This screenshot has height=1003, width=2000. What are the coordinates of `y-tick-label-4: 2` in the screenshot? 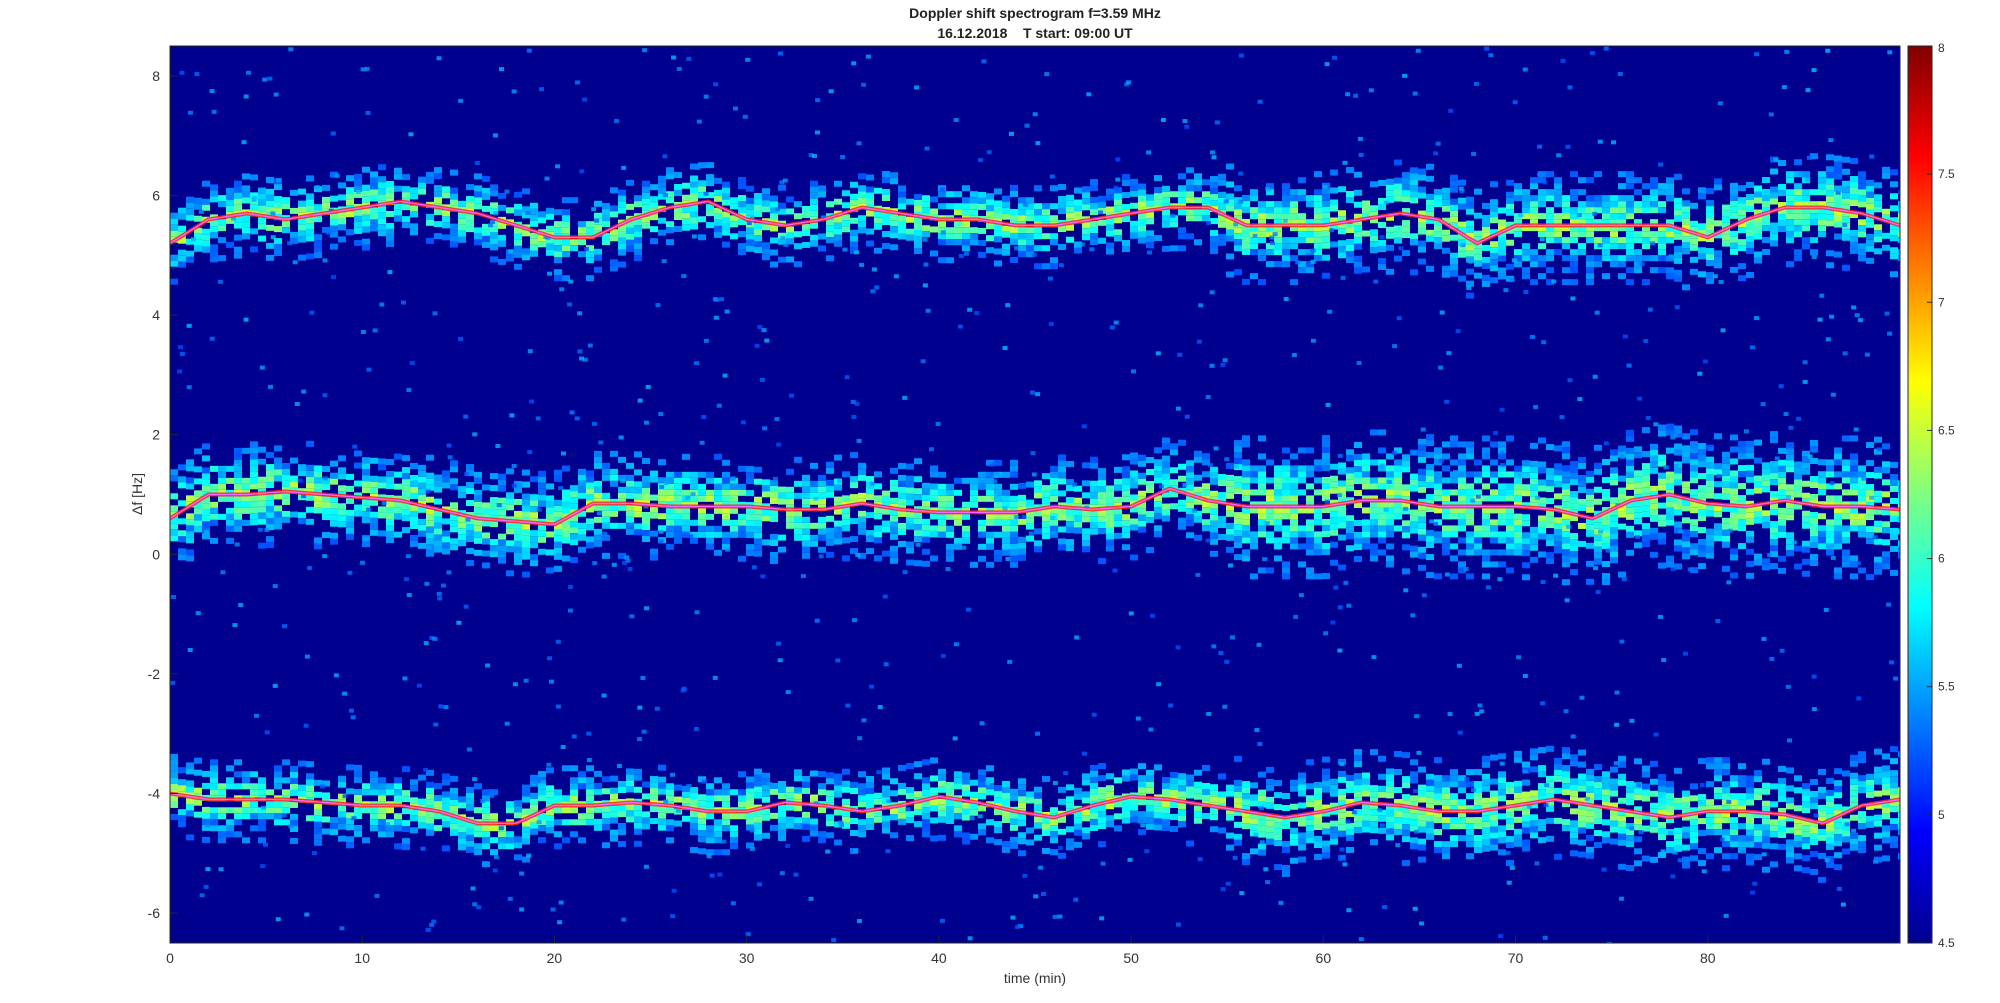 It's located at (156, 435).